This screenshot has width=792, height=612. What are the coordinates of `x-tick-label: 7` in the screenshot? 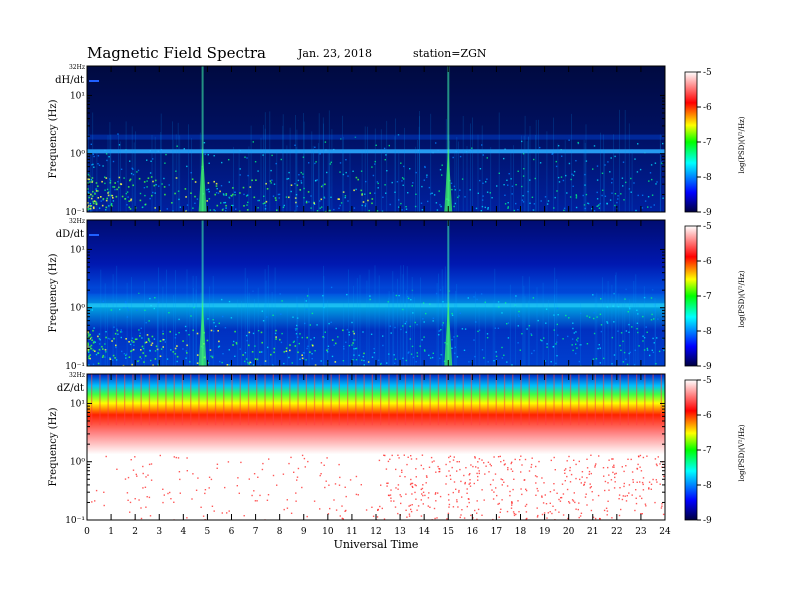 It's located at (256, 532).